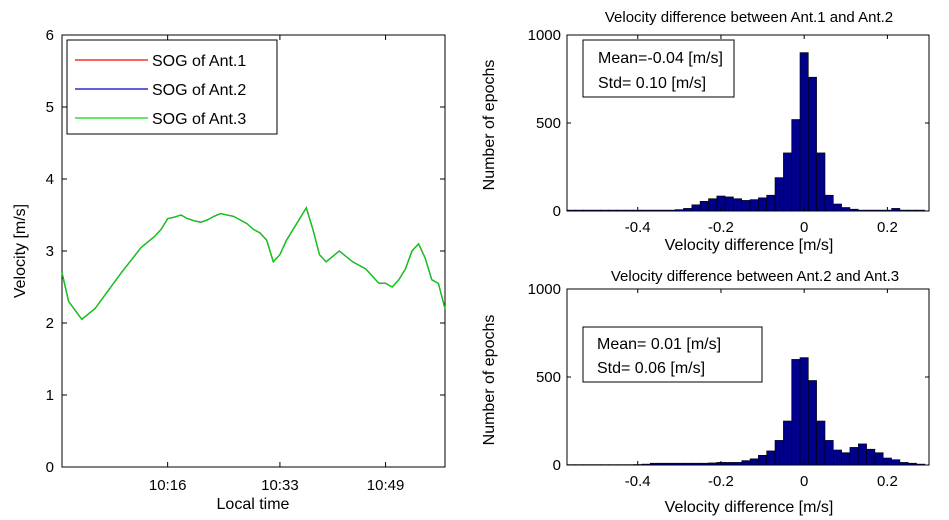  What do you see at coordinates (50, 107) in the screenshot?
I see `line-ytick-label: 5` at bounding box center [50, 107].